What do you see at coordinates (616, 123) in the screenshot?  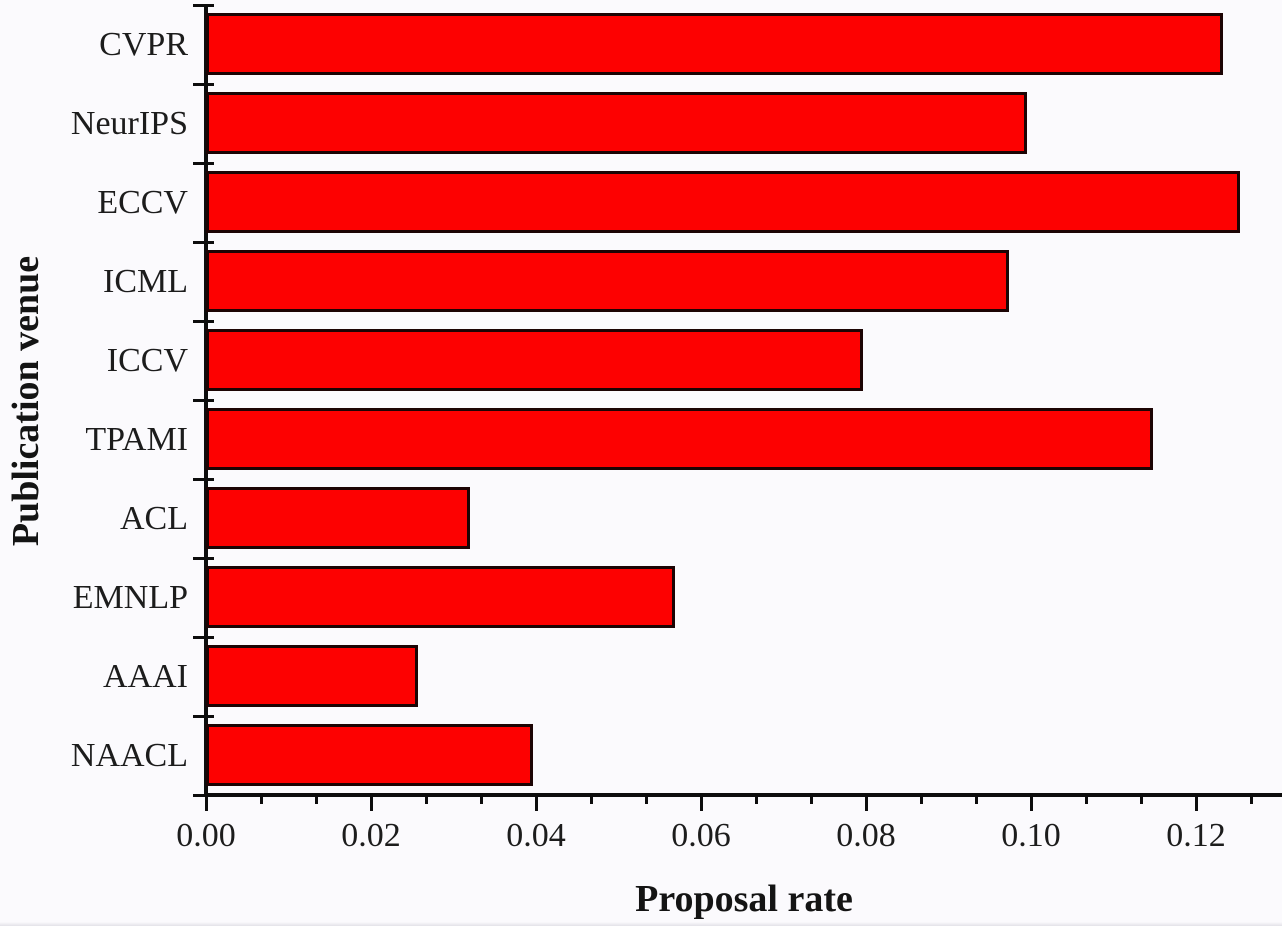 I see `bar-neurips` at bounding box center [616, 123].